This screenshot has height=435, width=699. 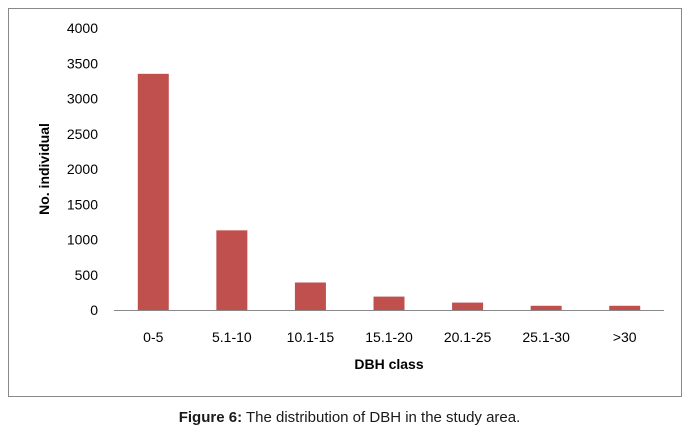 I want to click on bar-10.1-15, so click(x=310, y=296).